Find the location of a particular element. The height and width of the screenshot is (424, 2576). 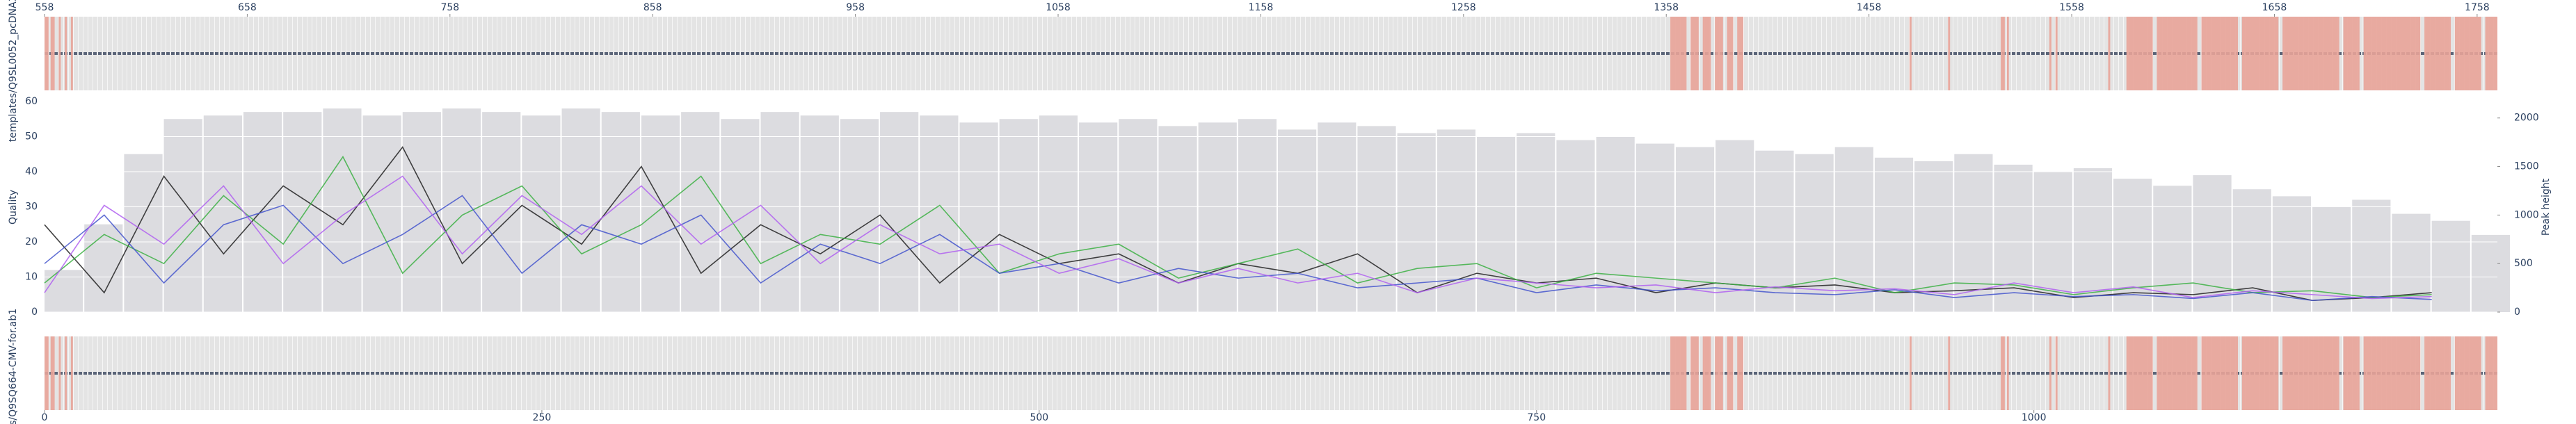

top-tick-label: 758 is located at coordinates (449, 7).